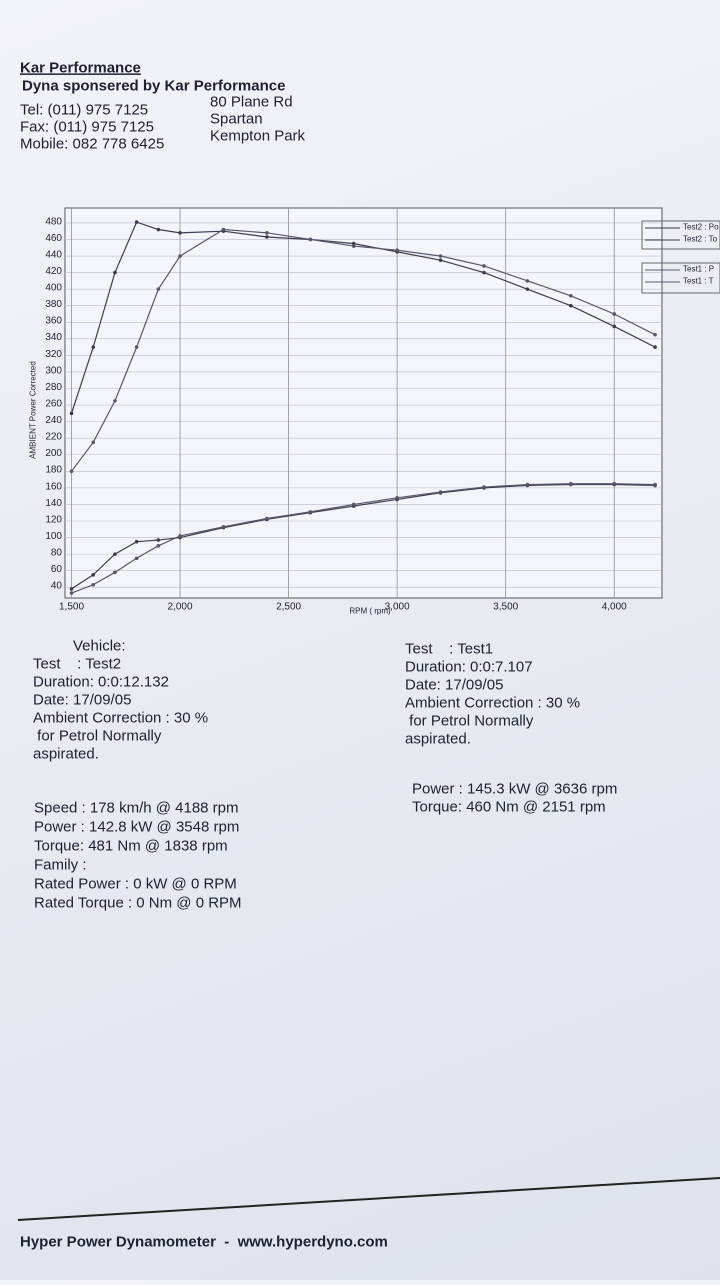 Image resolution: width=720 pixels, height=1285 pixels. Describe the element at coordinates (138, 902) in the screenshot. I see `test2-result: Rated Torque : 0 Nm @ 0 RPM` at that location.